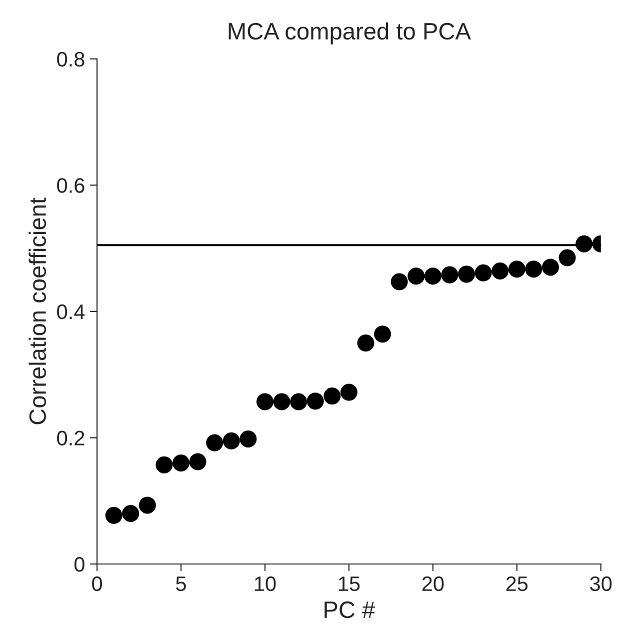 This screenshot has height=633, width=622. What do you see at coordinates (70, 185) in the screenshot?
I see `y-tick-label: 0.6` at bounding box center [70, 185].